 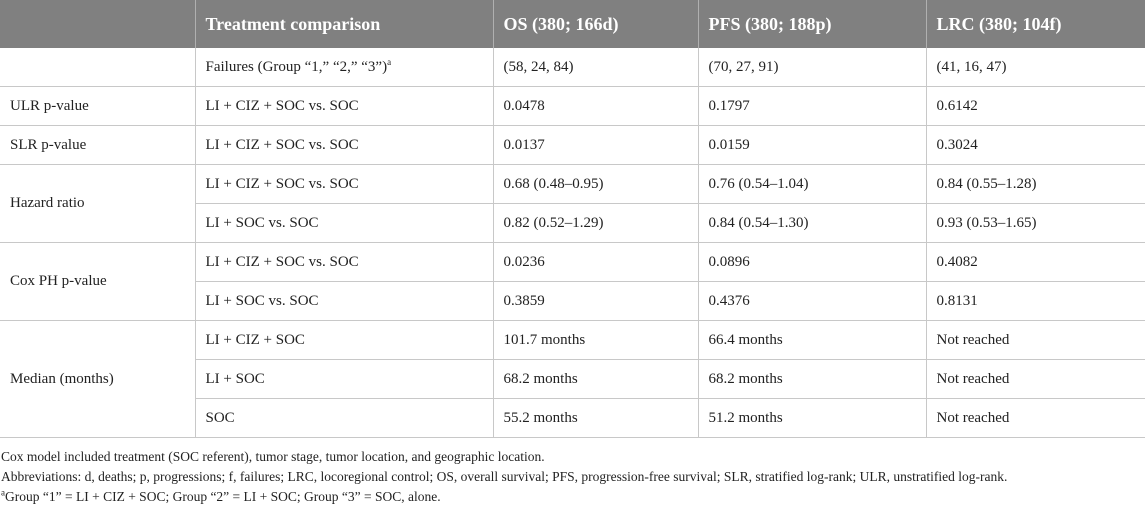 I want to click on cell-pfs: 66.4 months, so click(x=812, y=340).